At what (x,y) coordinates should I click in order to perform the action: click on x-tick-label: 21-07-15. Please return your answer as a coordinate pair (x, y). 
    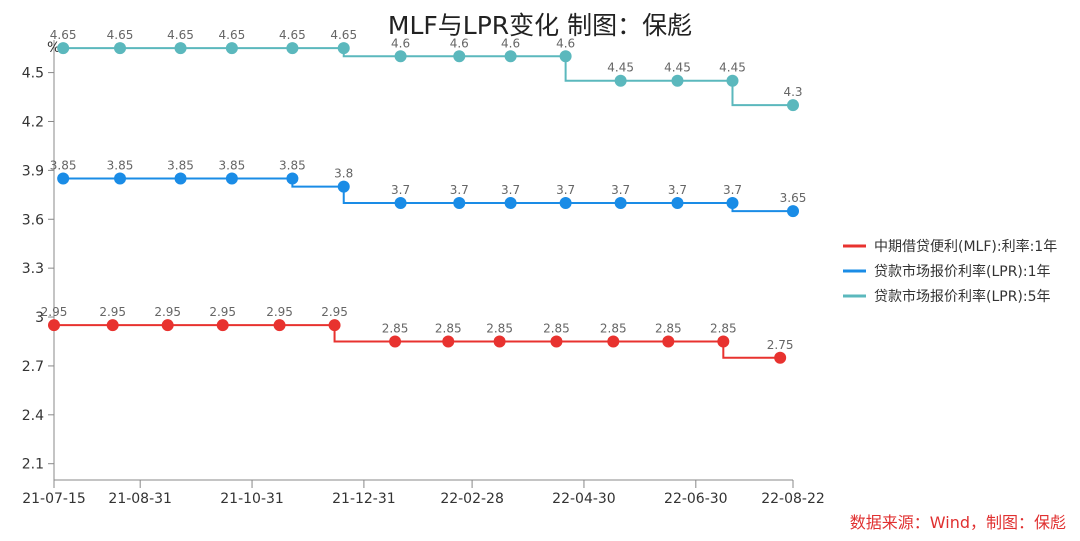
    Looking at the image, I should click on (54, 499).